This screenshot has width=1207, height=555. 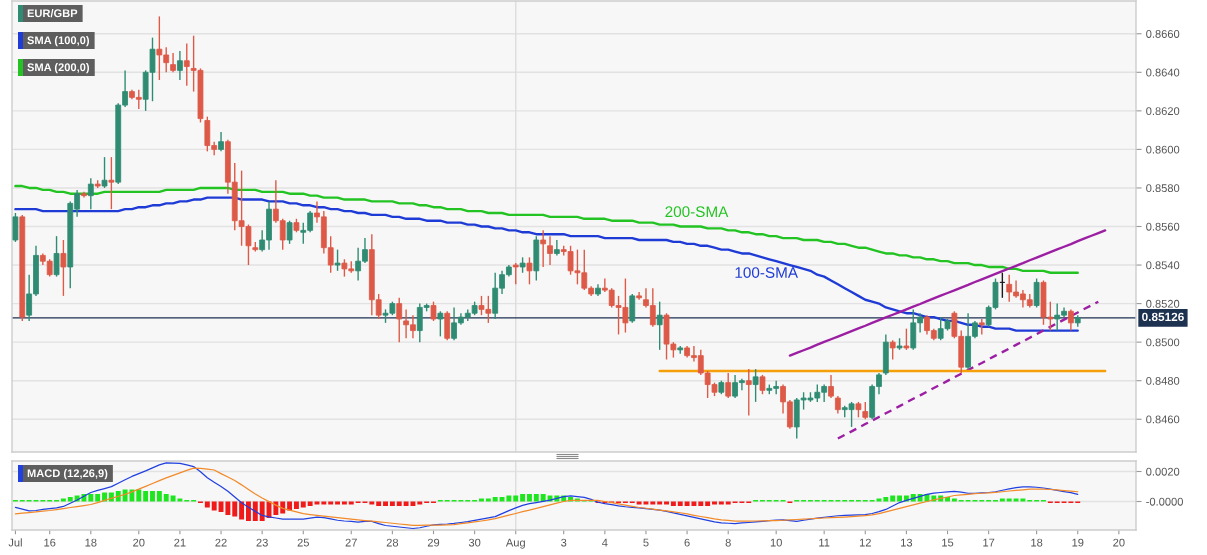 What do you see at coordinates (351, 542) in the screenshot?
I see `x-tick-label: 27` at bounding box center [351, 542].